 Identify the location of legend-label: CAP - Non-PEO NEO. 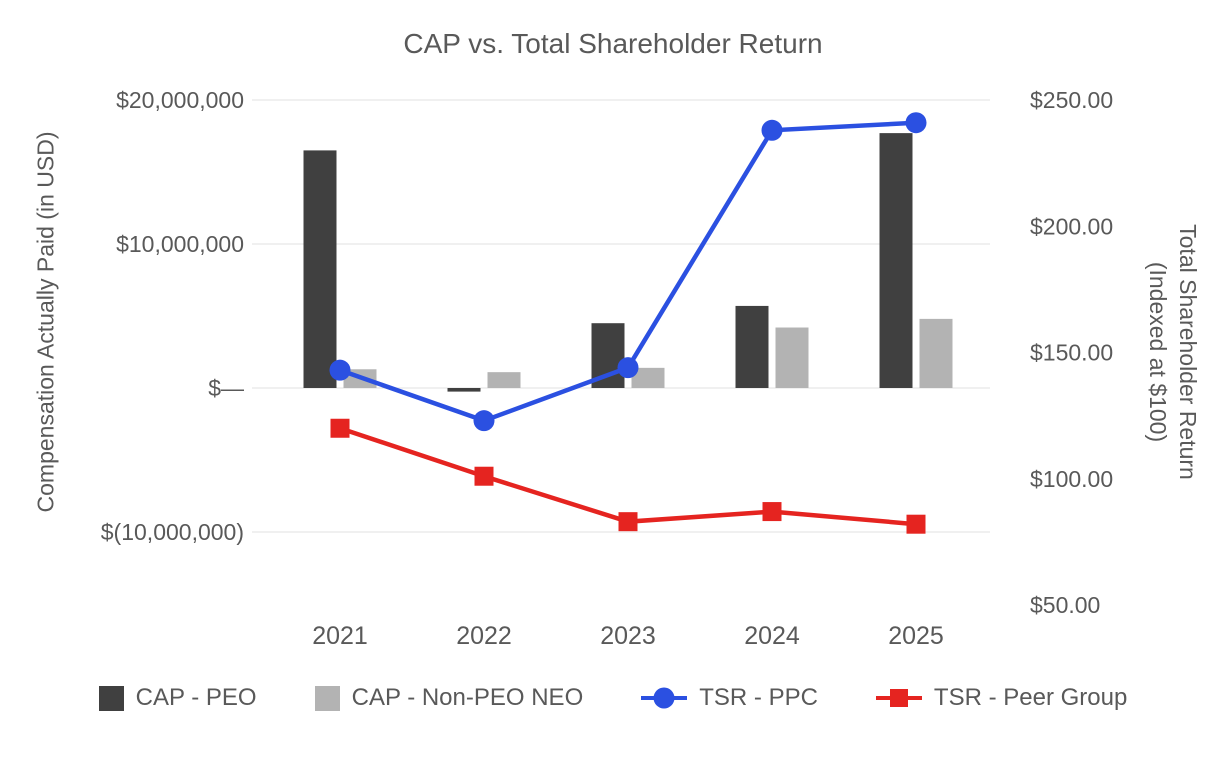
(467, 697).